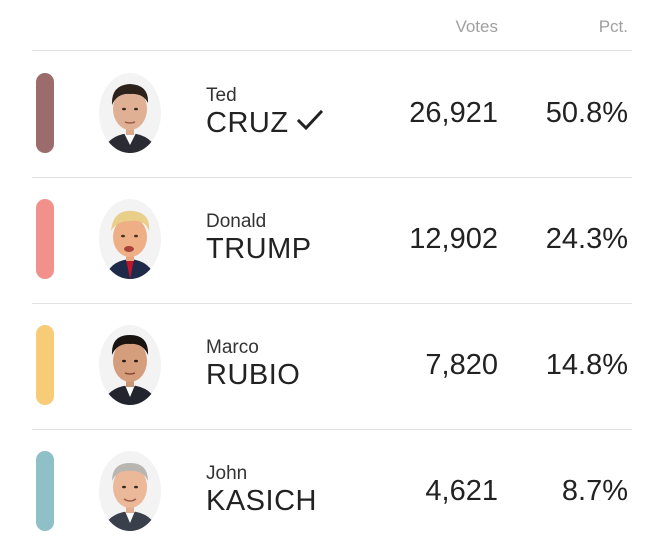 This screenshot has width=670, height=555. What do you see at coordinates (130, 239) in the screenshot?
I see `candidate-photo-trump` at bounding box center [130, 239].